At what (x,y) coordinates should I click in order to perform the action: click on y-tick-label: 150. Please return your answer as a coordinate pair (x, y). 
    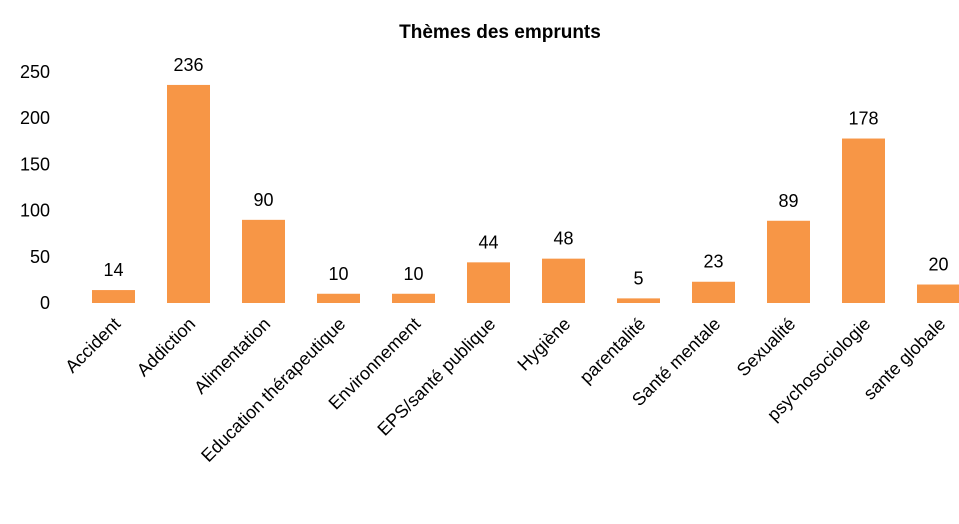
    Looking at the image, I should click on (35, 164).